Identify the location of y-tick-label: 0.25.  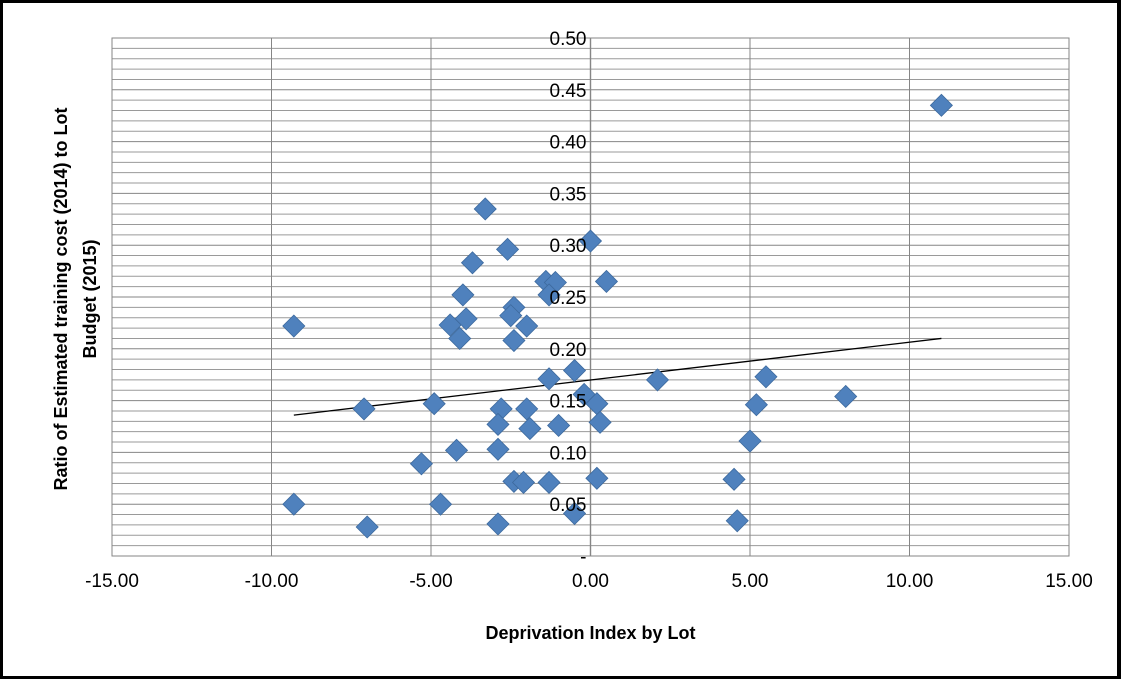
(568, 298).